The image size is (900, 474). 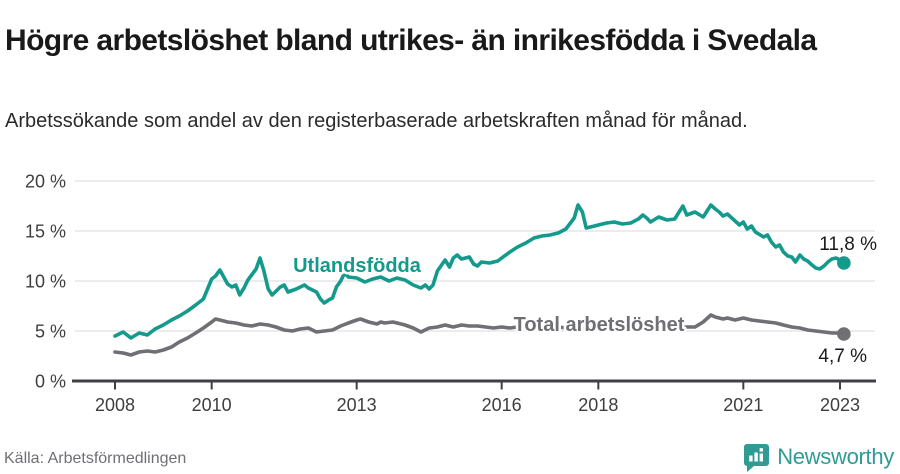 I want to click on x-axis, so click(x=474, y=384).